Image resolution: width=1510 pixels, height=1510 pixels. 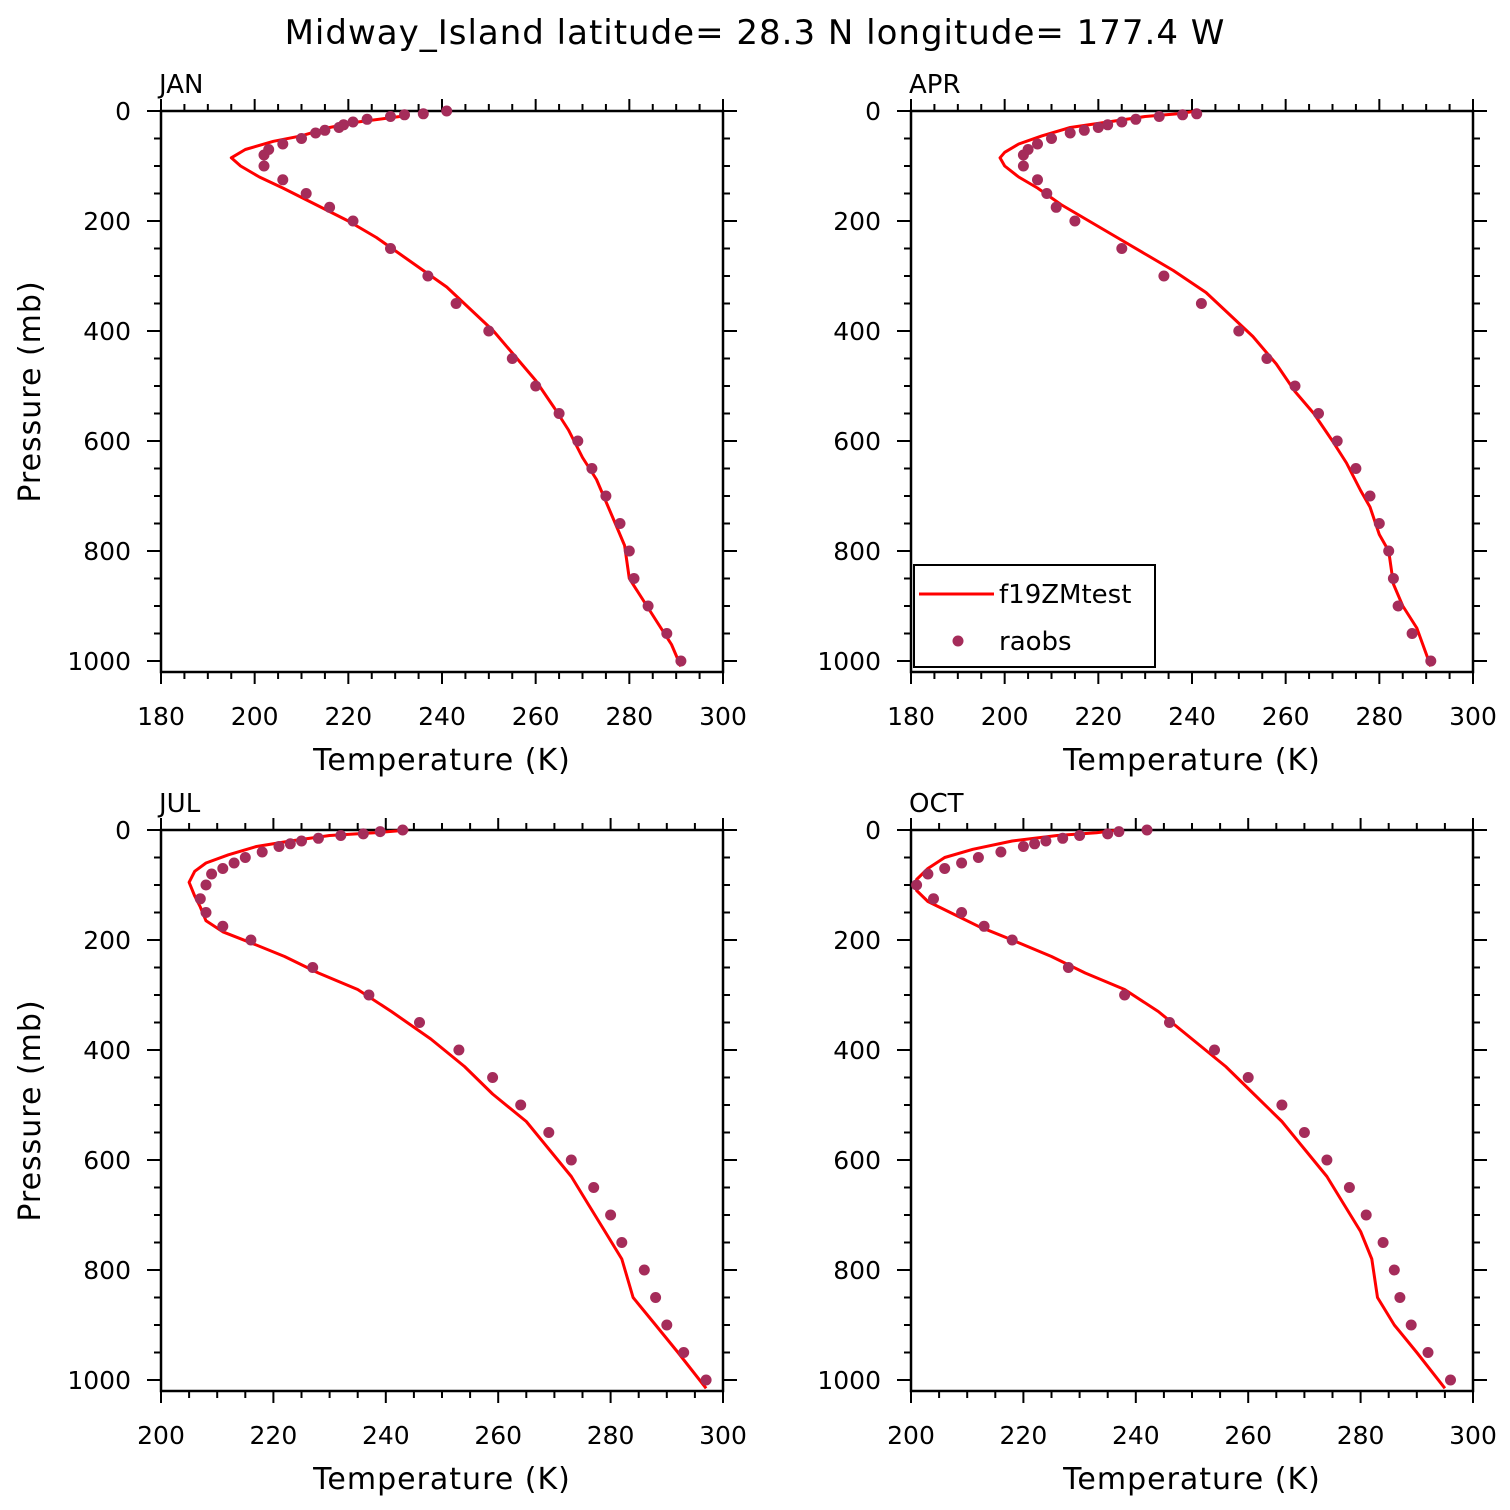 I want to click on panel-title: APR, so click(x=935, y=85).